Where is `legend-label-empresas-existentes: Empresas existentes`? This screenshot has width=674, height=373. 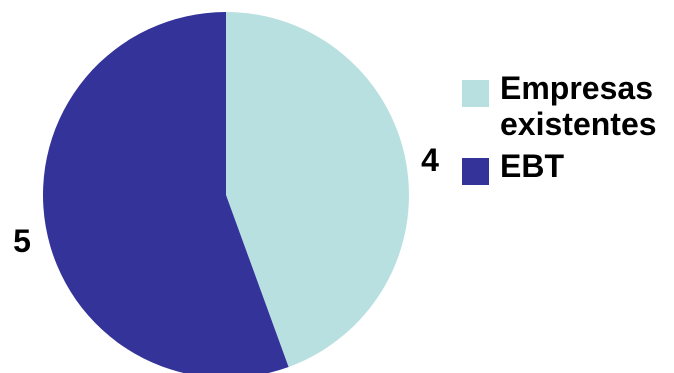 legend-label-empresas-existentes: Empresas existentes is located at coordinates (578, 106).